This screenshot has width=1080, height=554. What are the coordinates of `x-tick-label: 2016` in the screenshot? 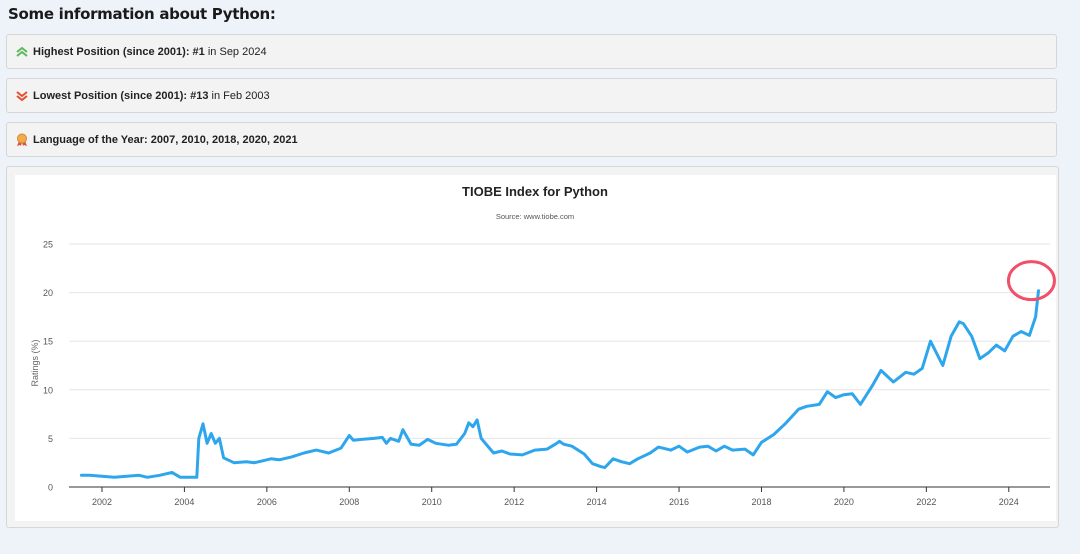 It's located at (679, 502).